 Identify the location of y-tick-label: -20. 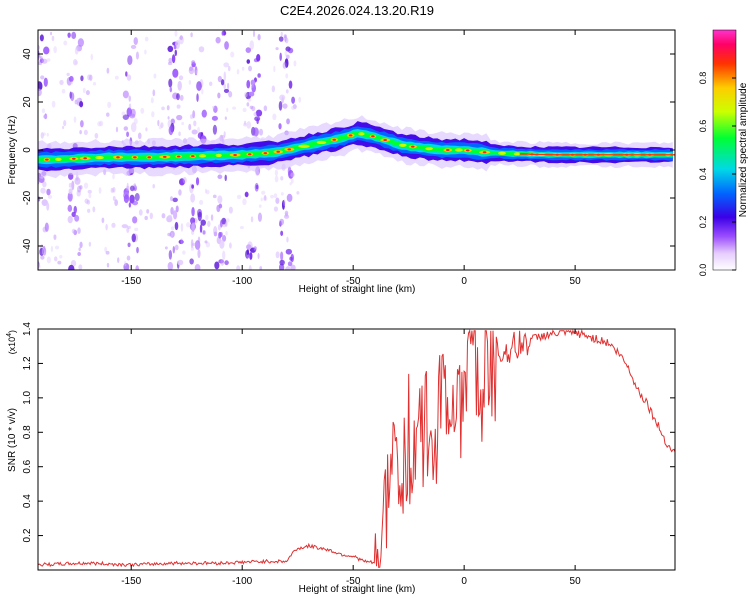
(27, 197).